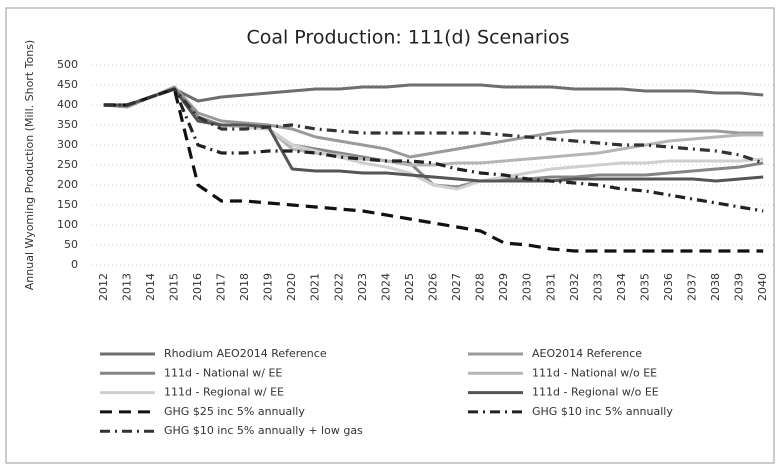 The height and width of the screenshot is (469, 781). What do you see at coordinates (550, 287) in the screenshot?
I see `x-tick-label: 2031` at bounding box center [550, 287].